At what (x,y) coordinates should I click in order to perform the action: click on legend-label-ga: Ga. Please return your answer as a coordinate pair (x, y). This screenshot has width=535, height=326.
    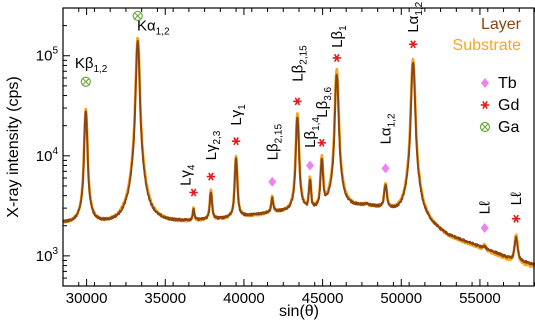
    Looking at the image, I should click on (508, 127).